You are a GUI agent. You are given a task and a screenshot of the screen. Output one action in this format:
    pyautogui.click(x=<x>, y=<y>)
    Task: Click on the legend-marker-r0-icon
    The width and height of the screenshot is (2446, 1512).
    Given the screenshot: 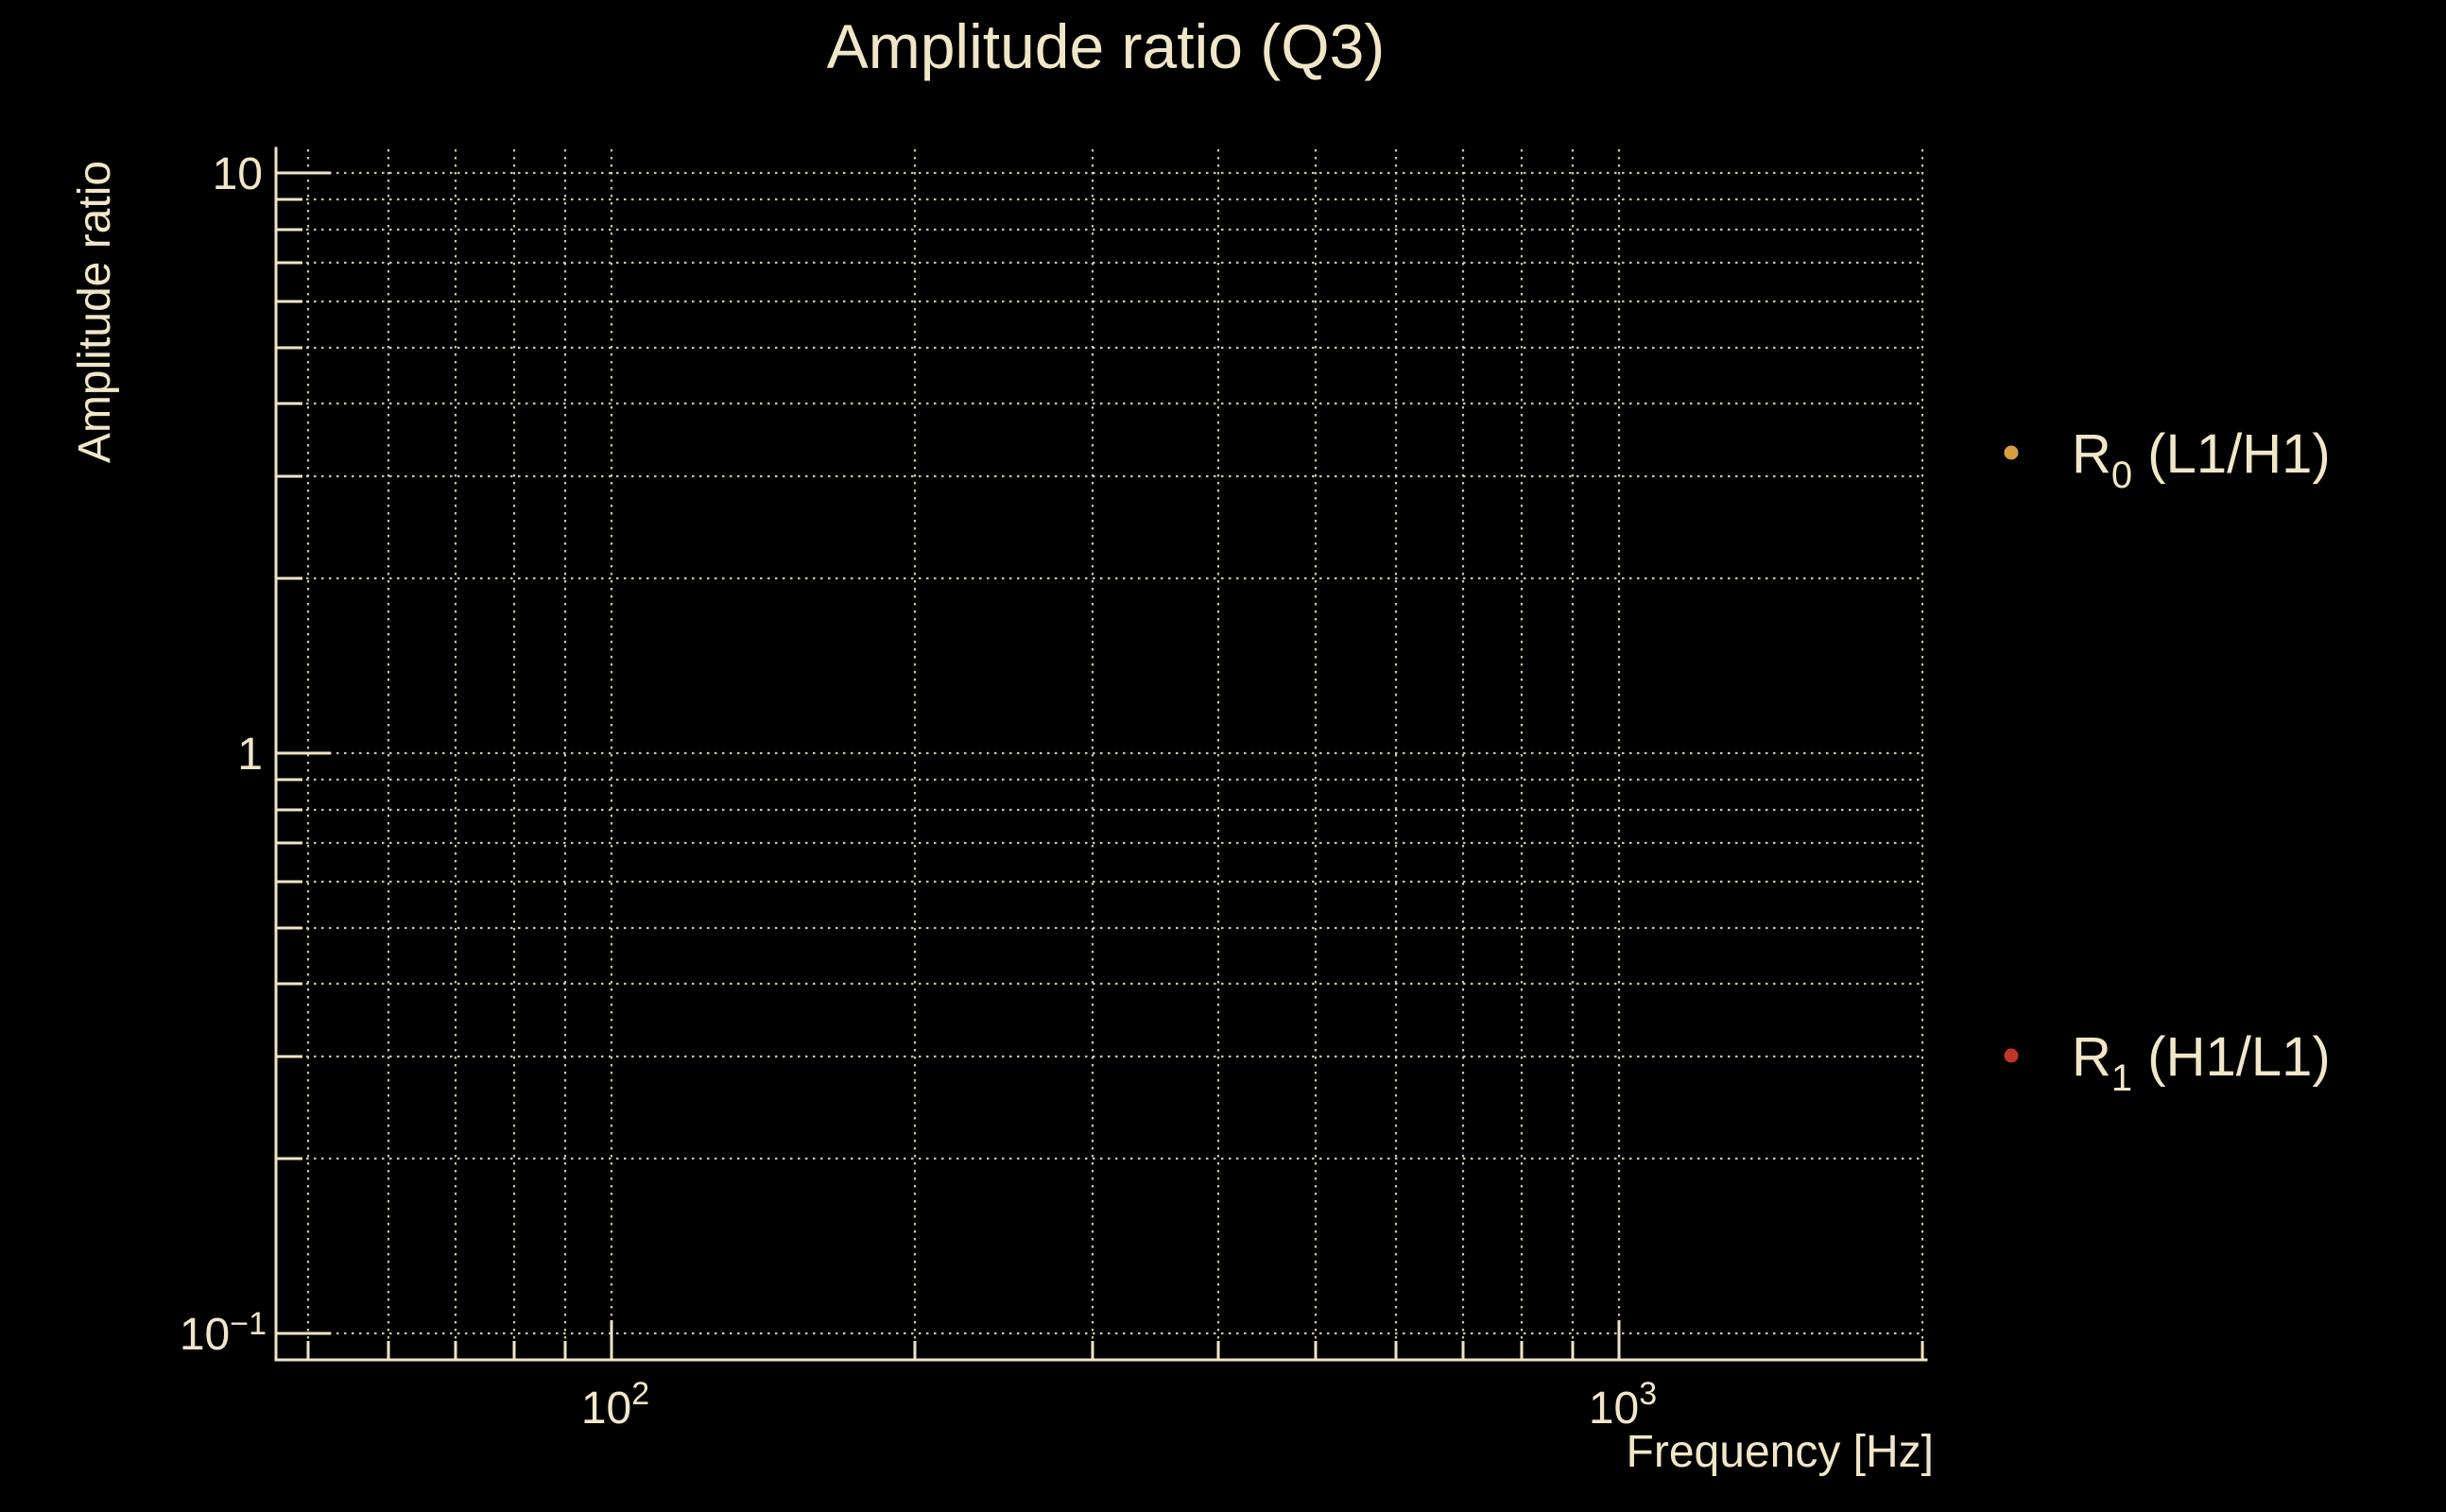 What is the action you would take?
    pyautogui.click(x=2012, y=452)
    